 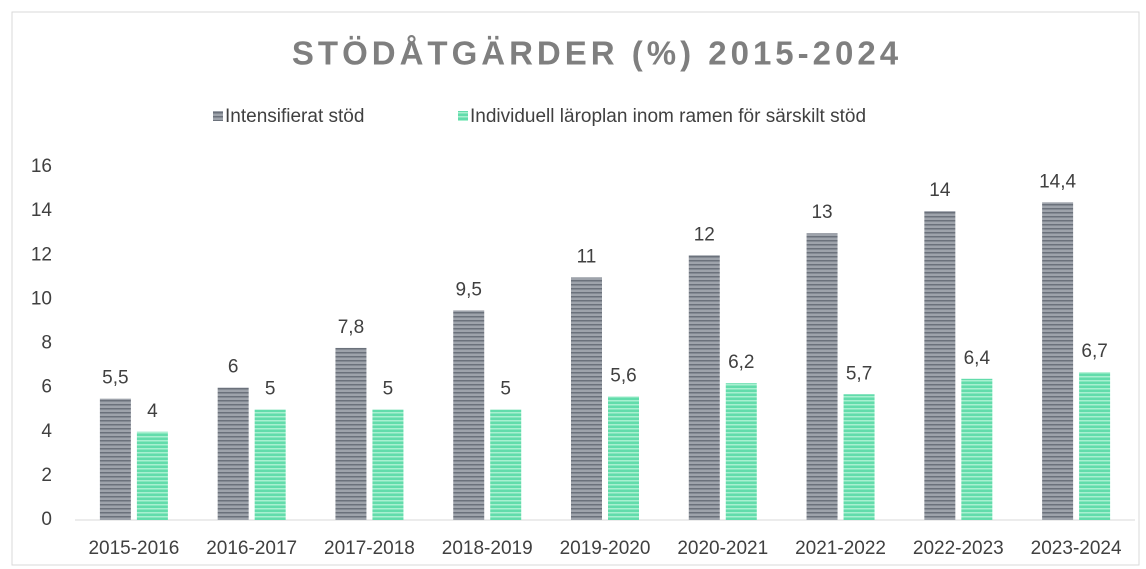 I want to click on data-label: 11, so click(x=587, y=256).